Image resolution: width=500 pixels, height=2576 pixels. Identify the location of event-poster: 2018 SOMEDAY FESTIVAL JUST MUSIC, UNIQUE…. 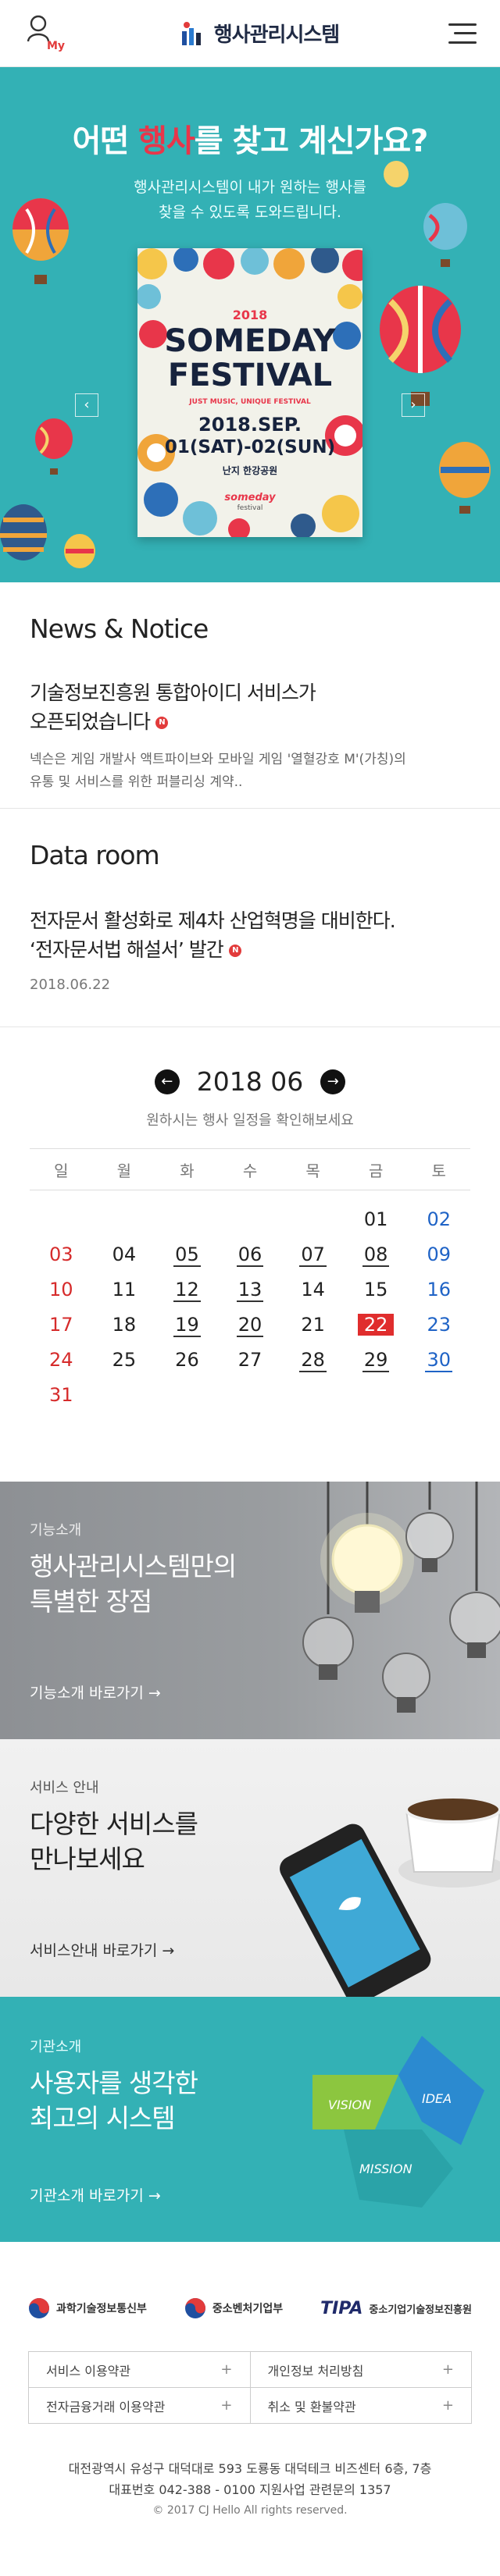
(250, 392).